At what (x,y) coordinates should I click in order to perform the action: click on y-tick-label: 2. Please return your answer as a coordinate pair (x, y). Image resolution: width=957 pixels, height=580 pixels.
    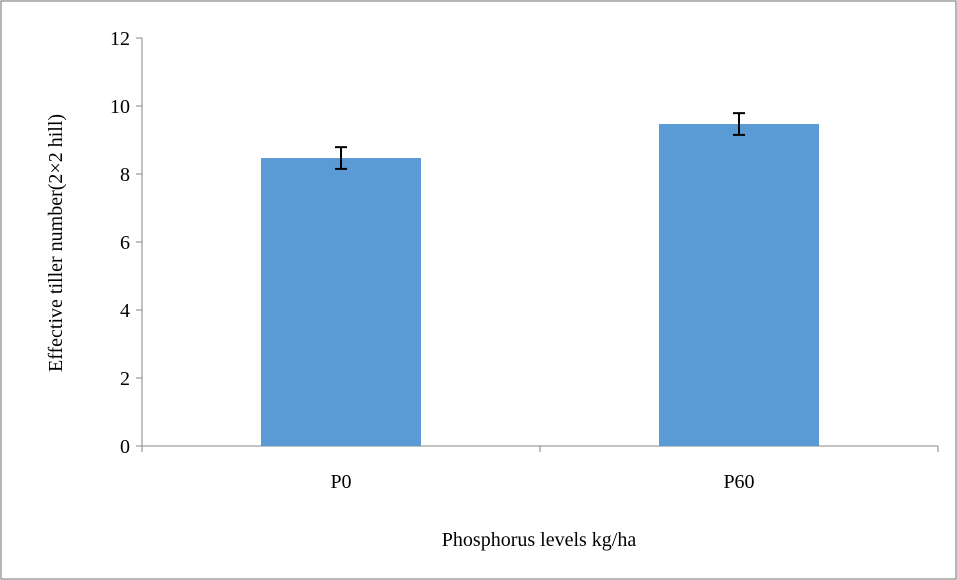
    Looking at the image, I should click on (125, 379).